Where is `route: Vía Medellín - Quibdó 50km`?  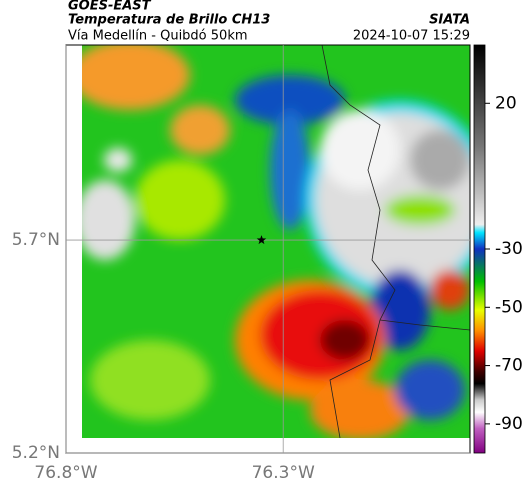
route: Vía Medellín - Quibdó 50km is located at coordinates (158, 36).